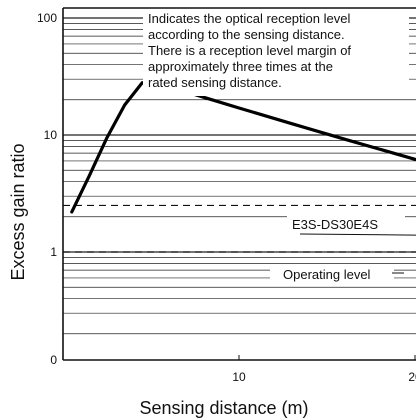 The height and width of the screenshot is (420, 416). What do you see at coordinates (239, 377) in the screenshot?
I see `x-tick-label: 10` at bounding box center [239, 377].